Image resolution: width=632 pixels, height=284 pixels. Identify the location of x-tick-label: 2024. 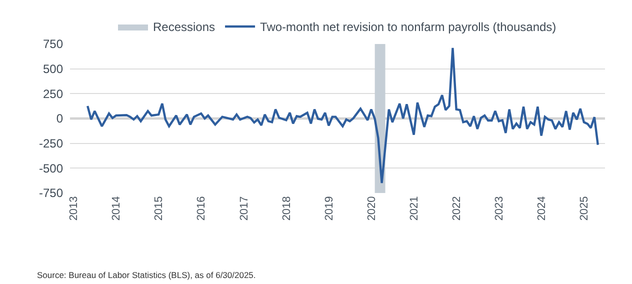
(542, 208).